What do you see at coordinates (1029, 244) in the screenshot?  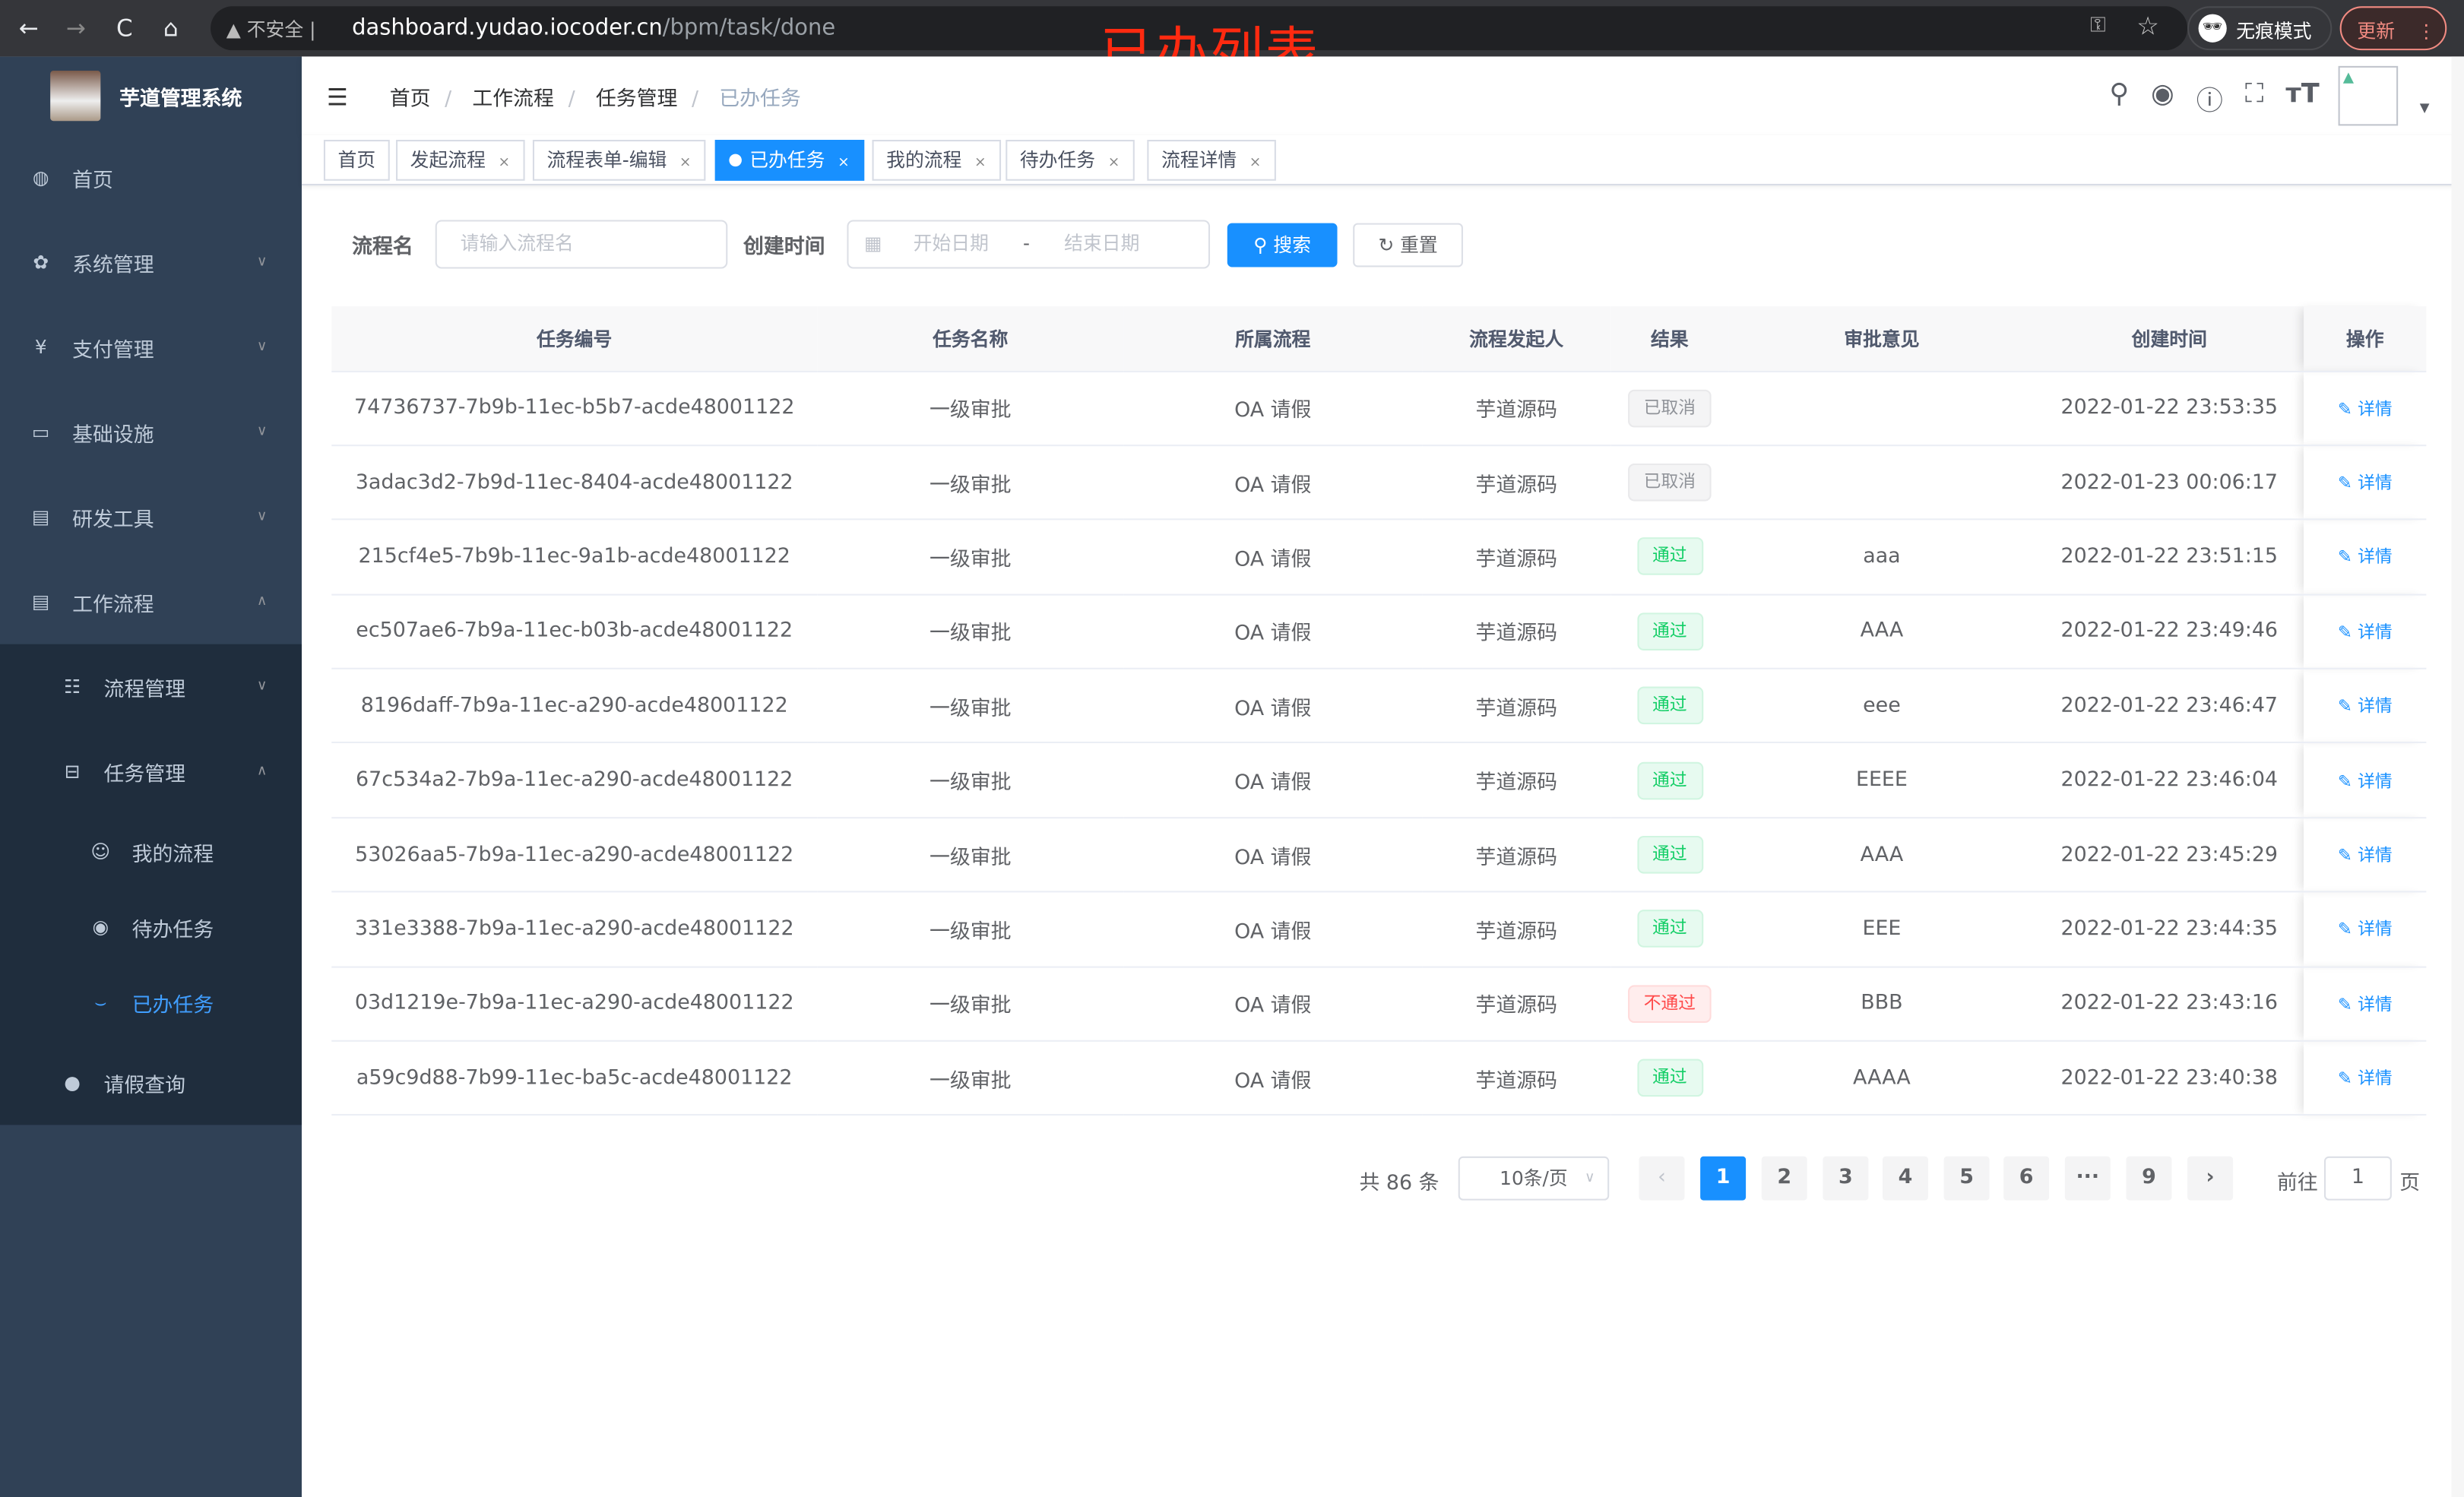 I see `date-range-picker: ▦ 开始日期 - 结束日期` at bounding box center [1029, 244].